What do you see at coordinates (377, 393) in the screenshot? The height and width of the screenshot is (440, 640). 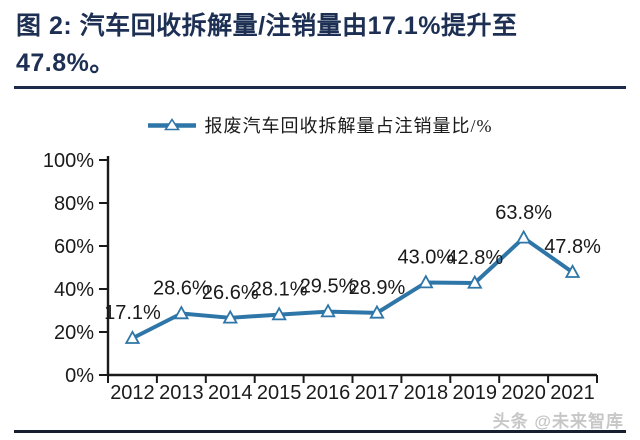 I see `x-axis-tick-label: 2017` at bounding box center [377, 393].